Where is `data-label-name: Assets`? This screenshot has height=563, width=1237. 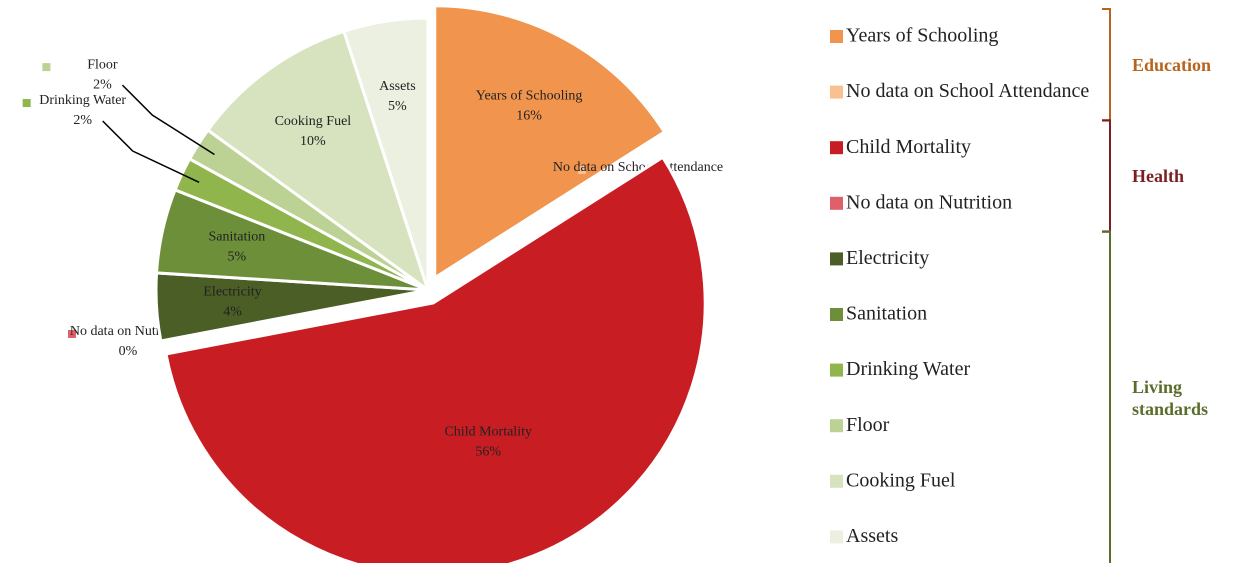 data-label-name: Assets is located at coordinates (397, 86).